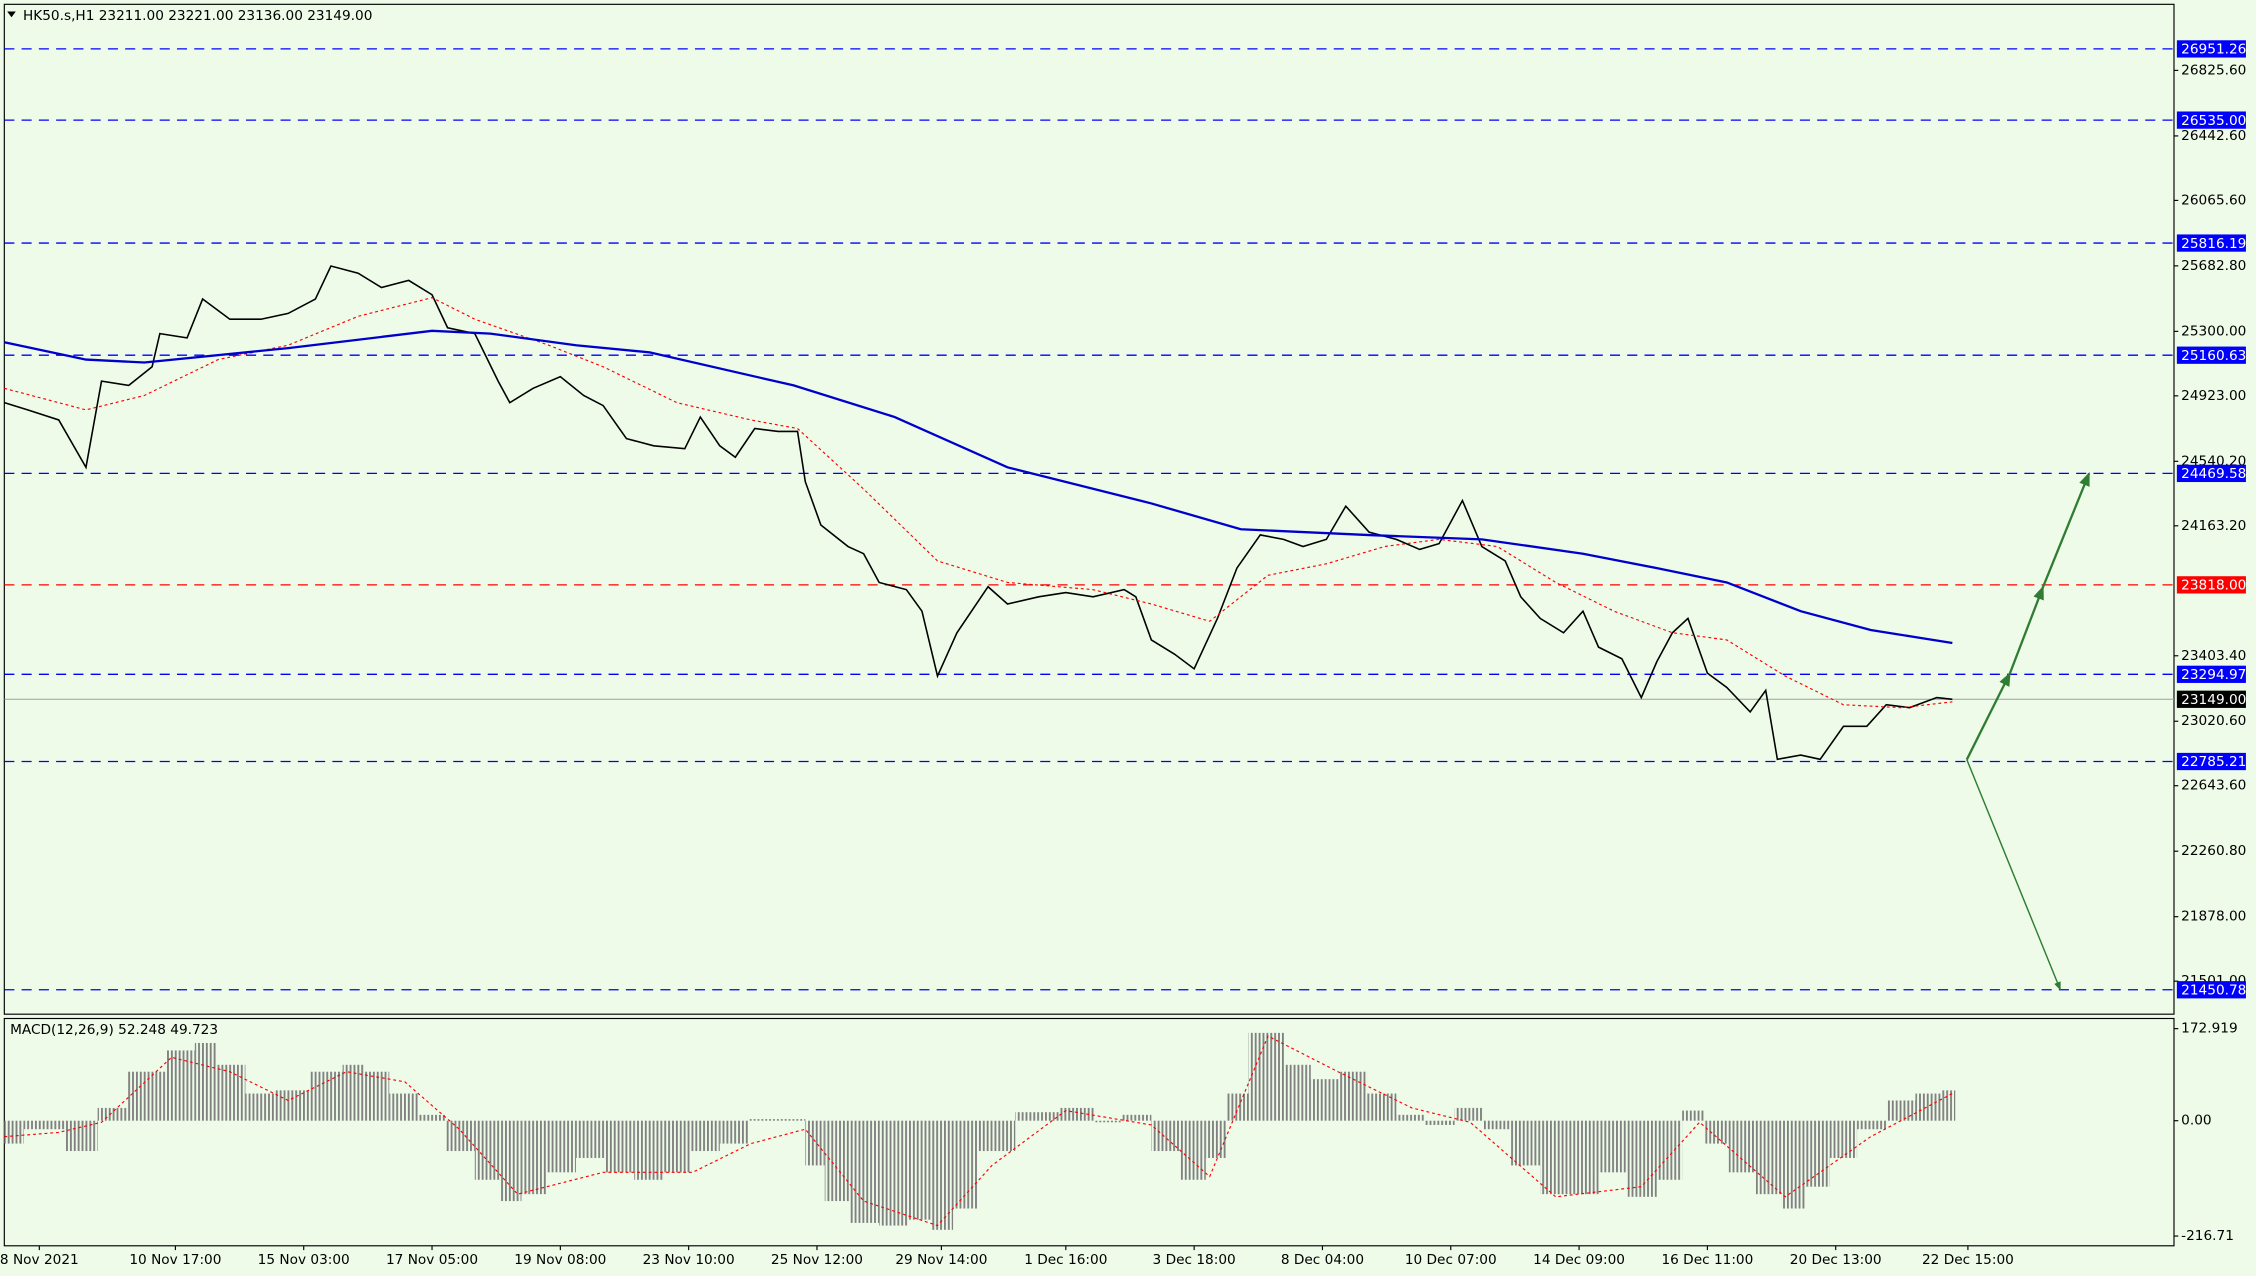 Image resolution: width=2256 pixels, height=1276 pixels. I want to click on x-tick-label: 25 Nov 12:00, so click(817, 1260).